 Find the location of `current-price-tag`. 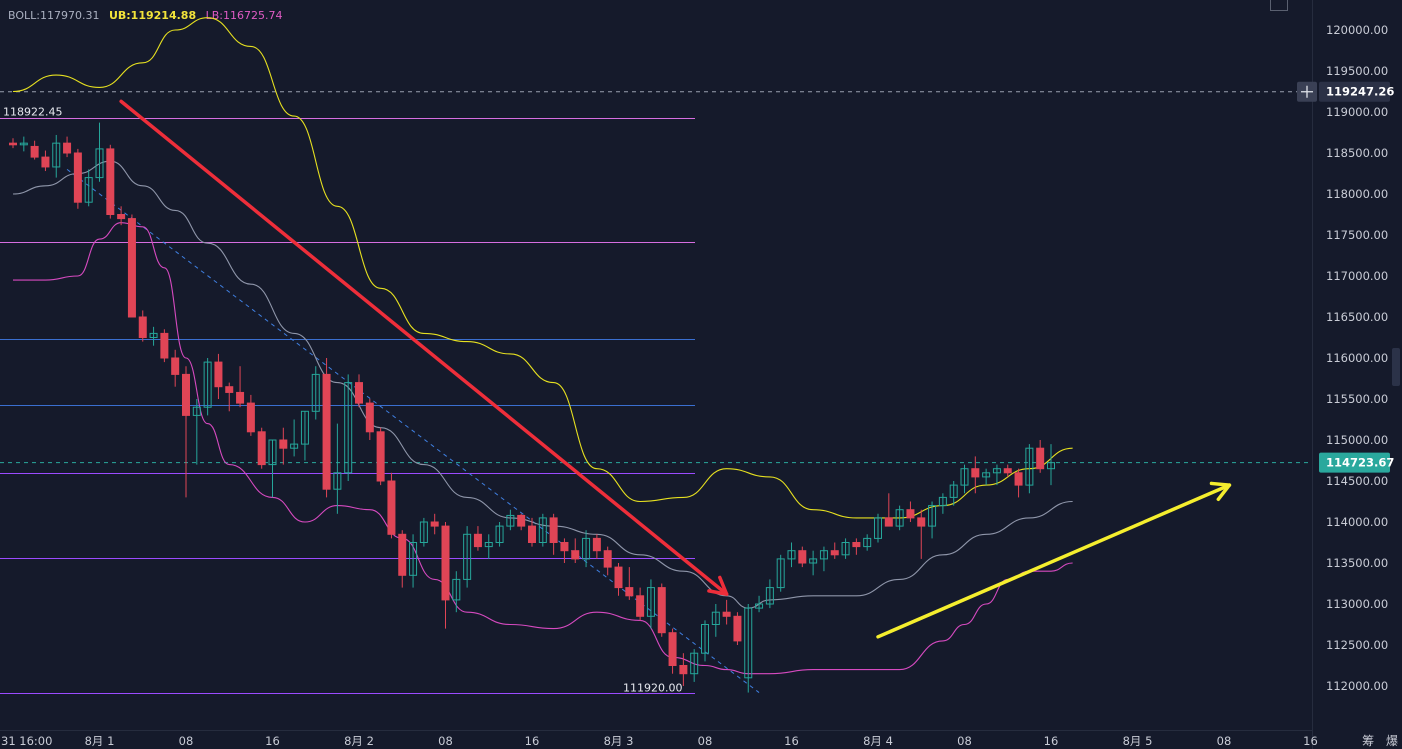

current-price-tag is located at coordinates (1354, 462).